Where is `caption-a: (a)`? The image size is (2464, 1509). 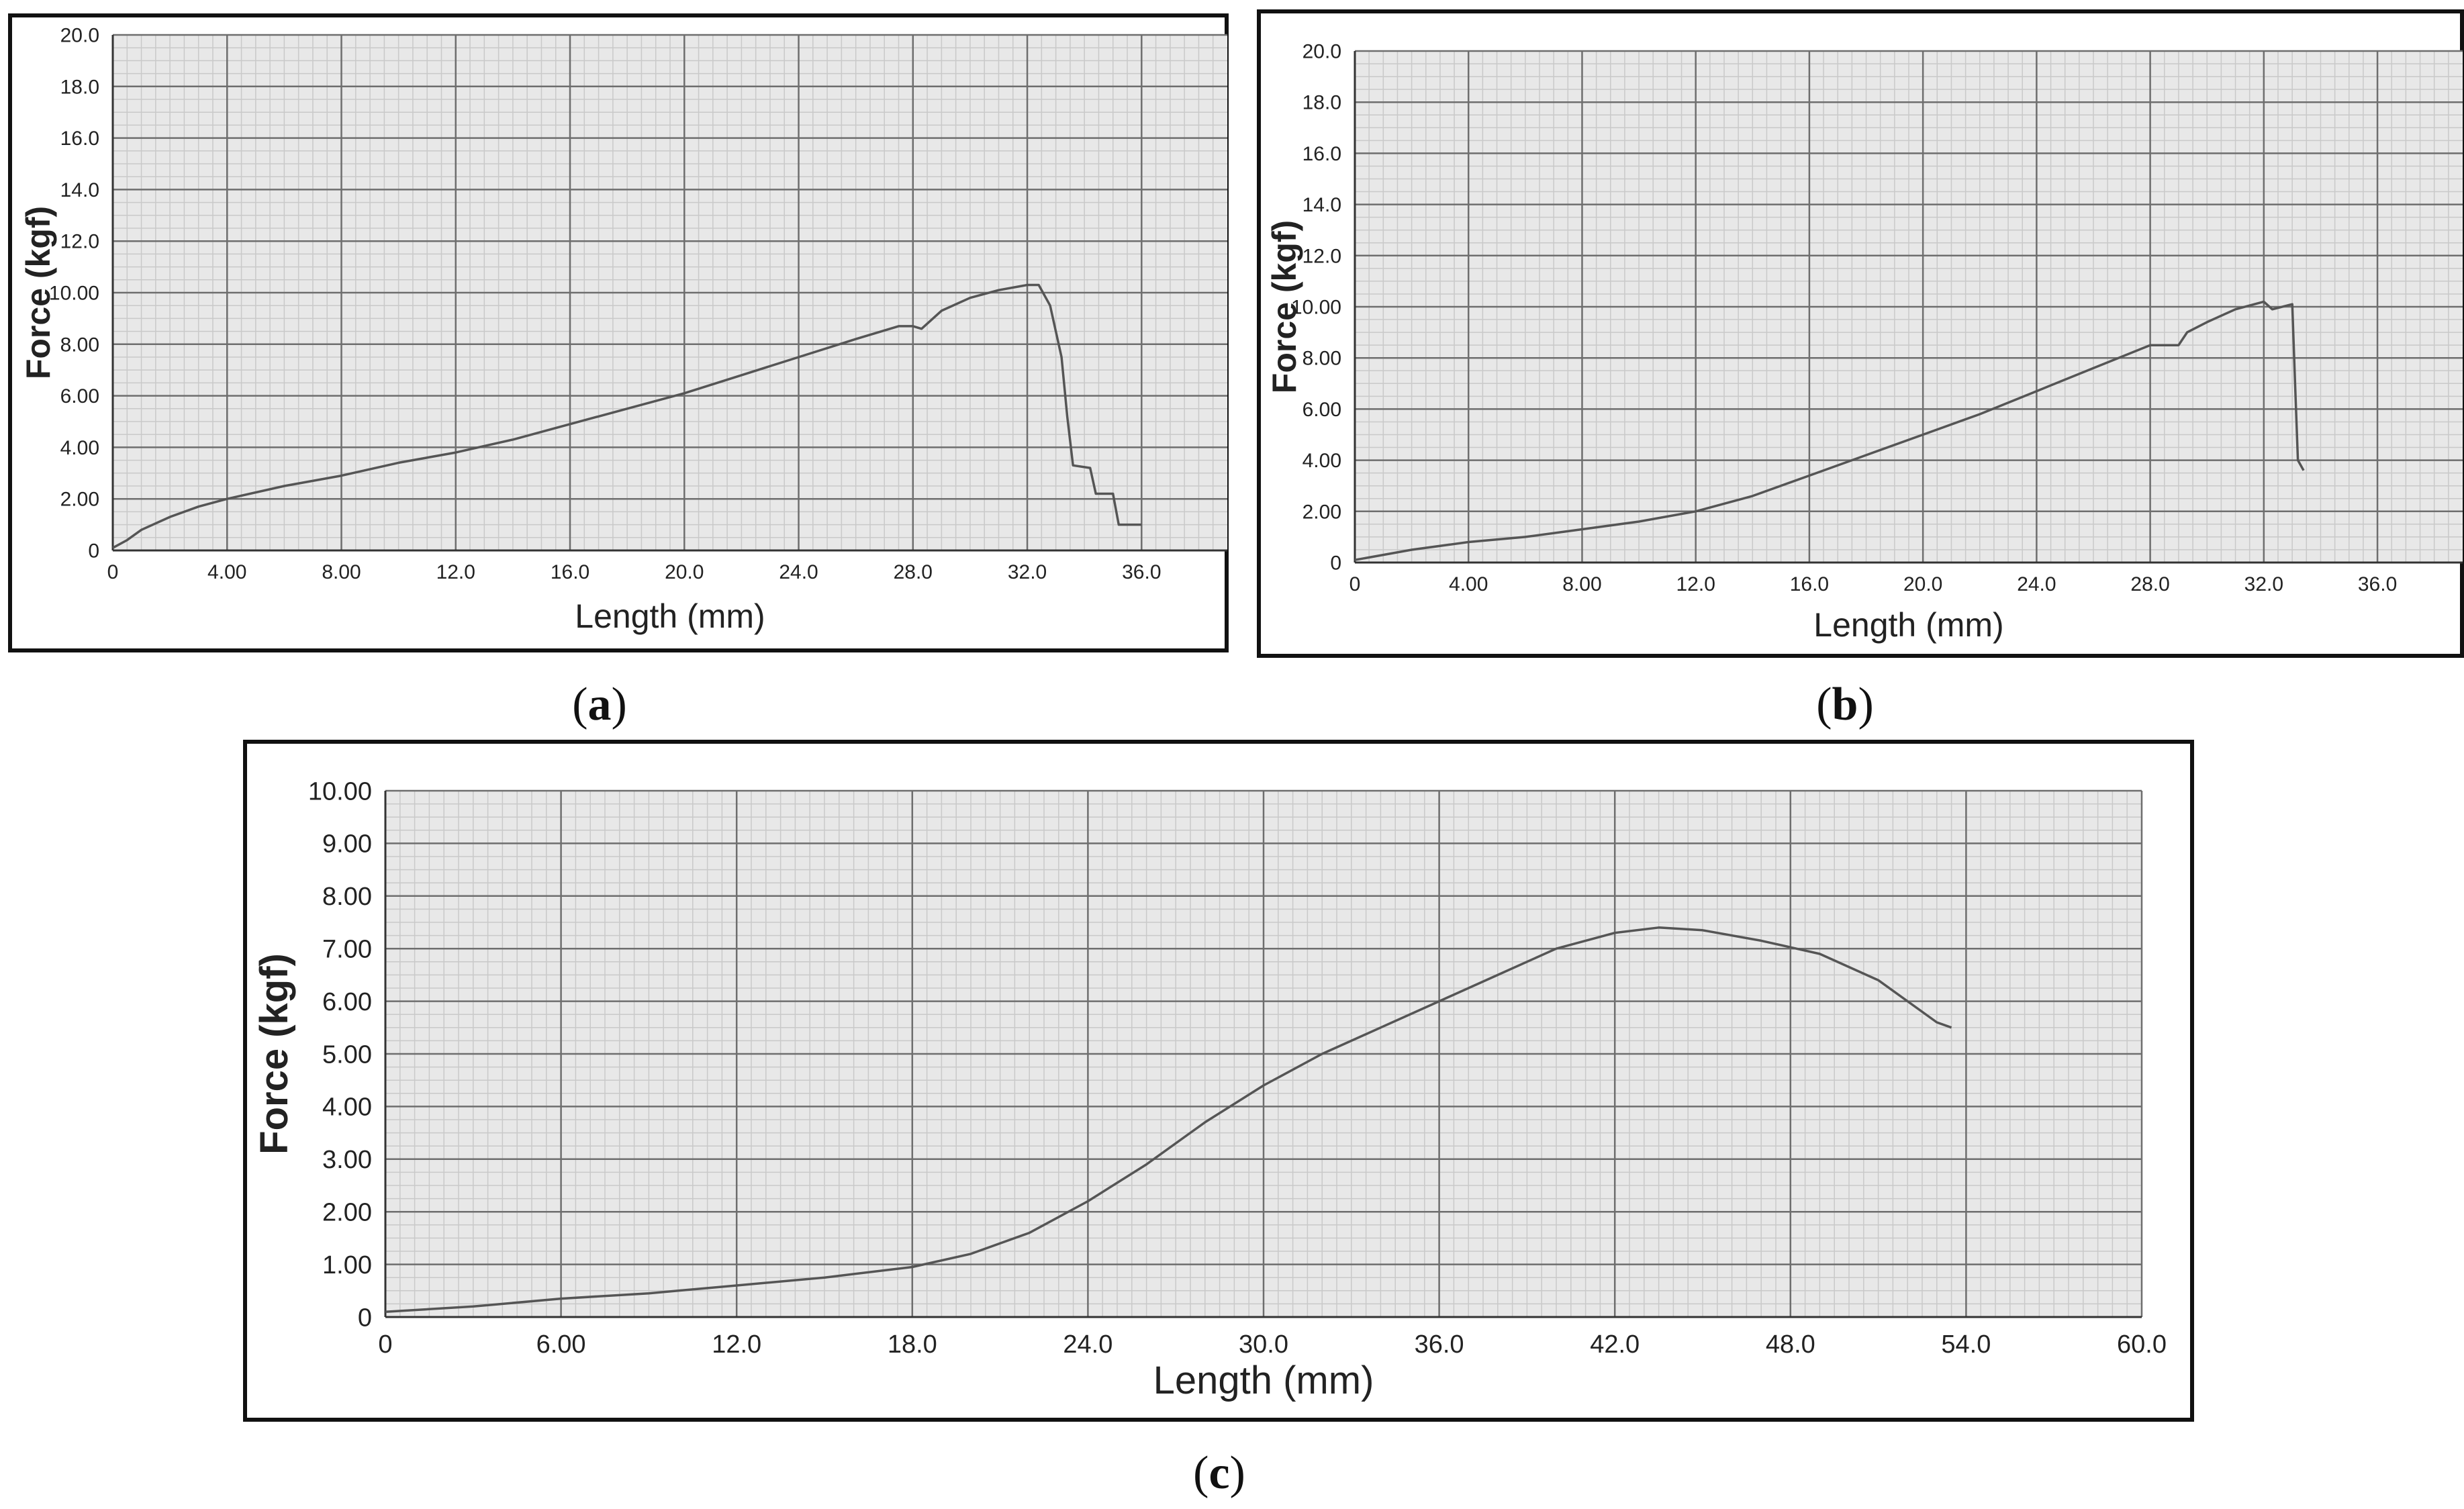 caption-a: (a) is located at coordinates (599, 704).